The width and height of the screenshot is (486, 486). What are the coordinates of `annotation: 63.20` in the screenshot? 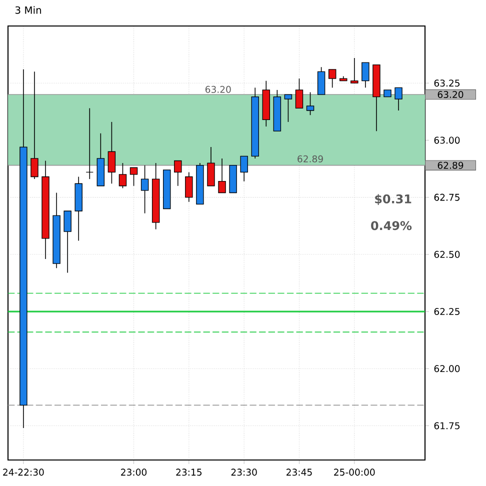 It's located at (218, 89).